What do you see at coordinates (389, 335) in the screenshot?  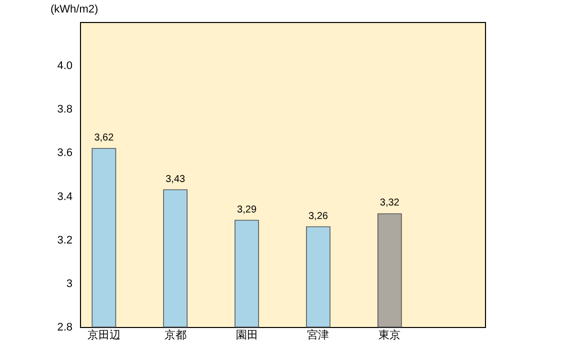 I see `x-tick-label: 東京` at bounding box center [389, 335].